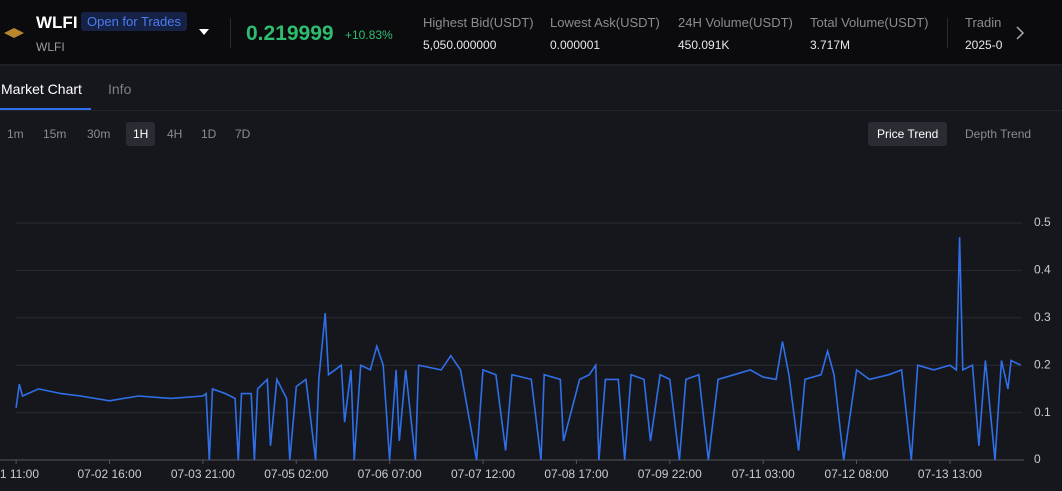  Describe the element at coordinates (19, 474) in the screenshot. I see `x-tick-label: 01 11:00` at that location.